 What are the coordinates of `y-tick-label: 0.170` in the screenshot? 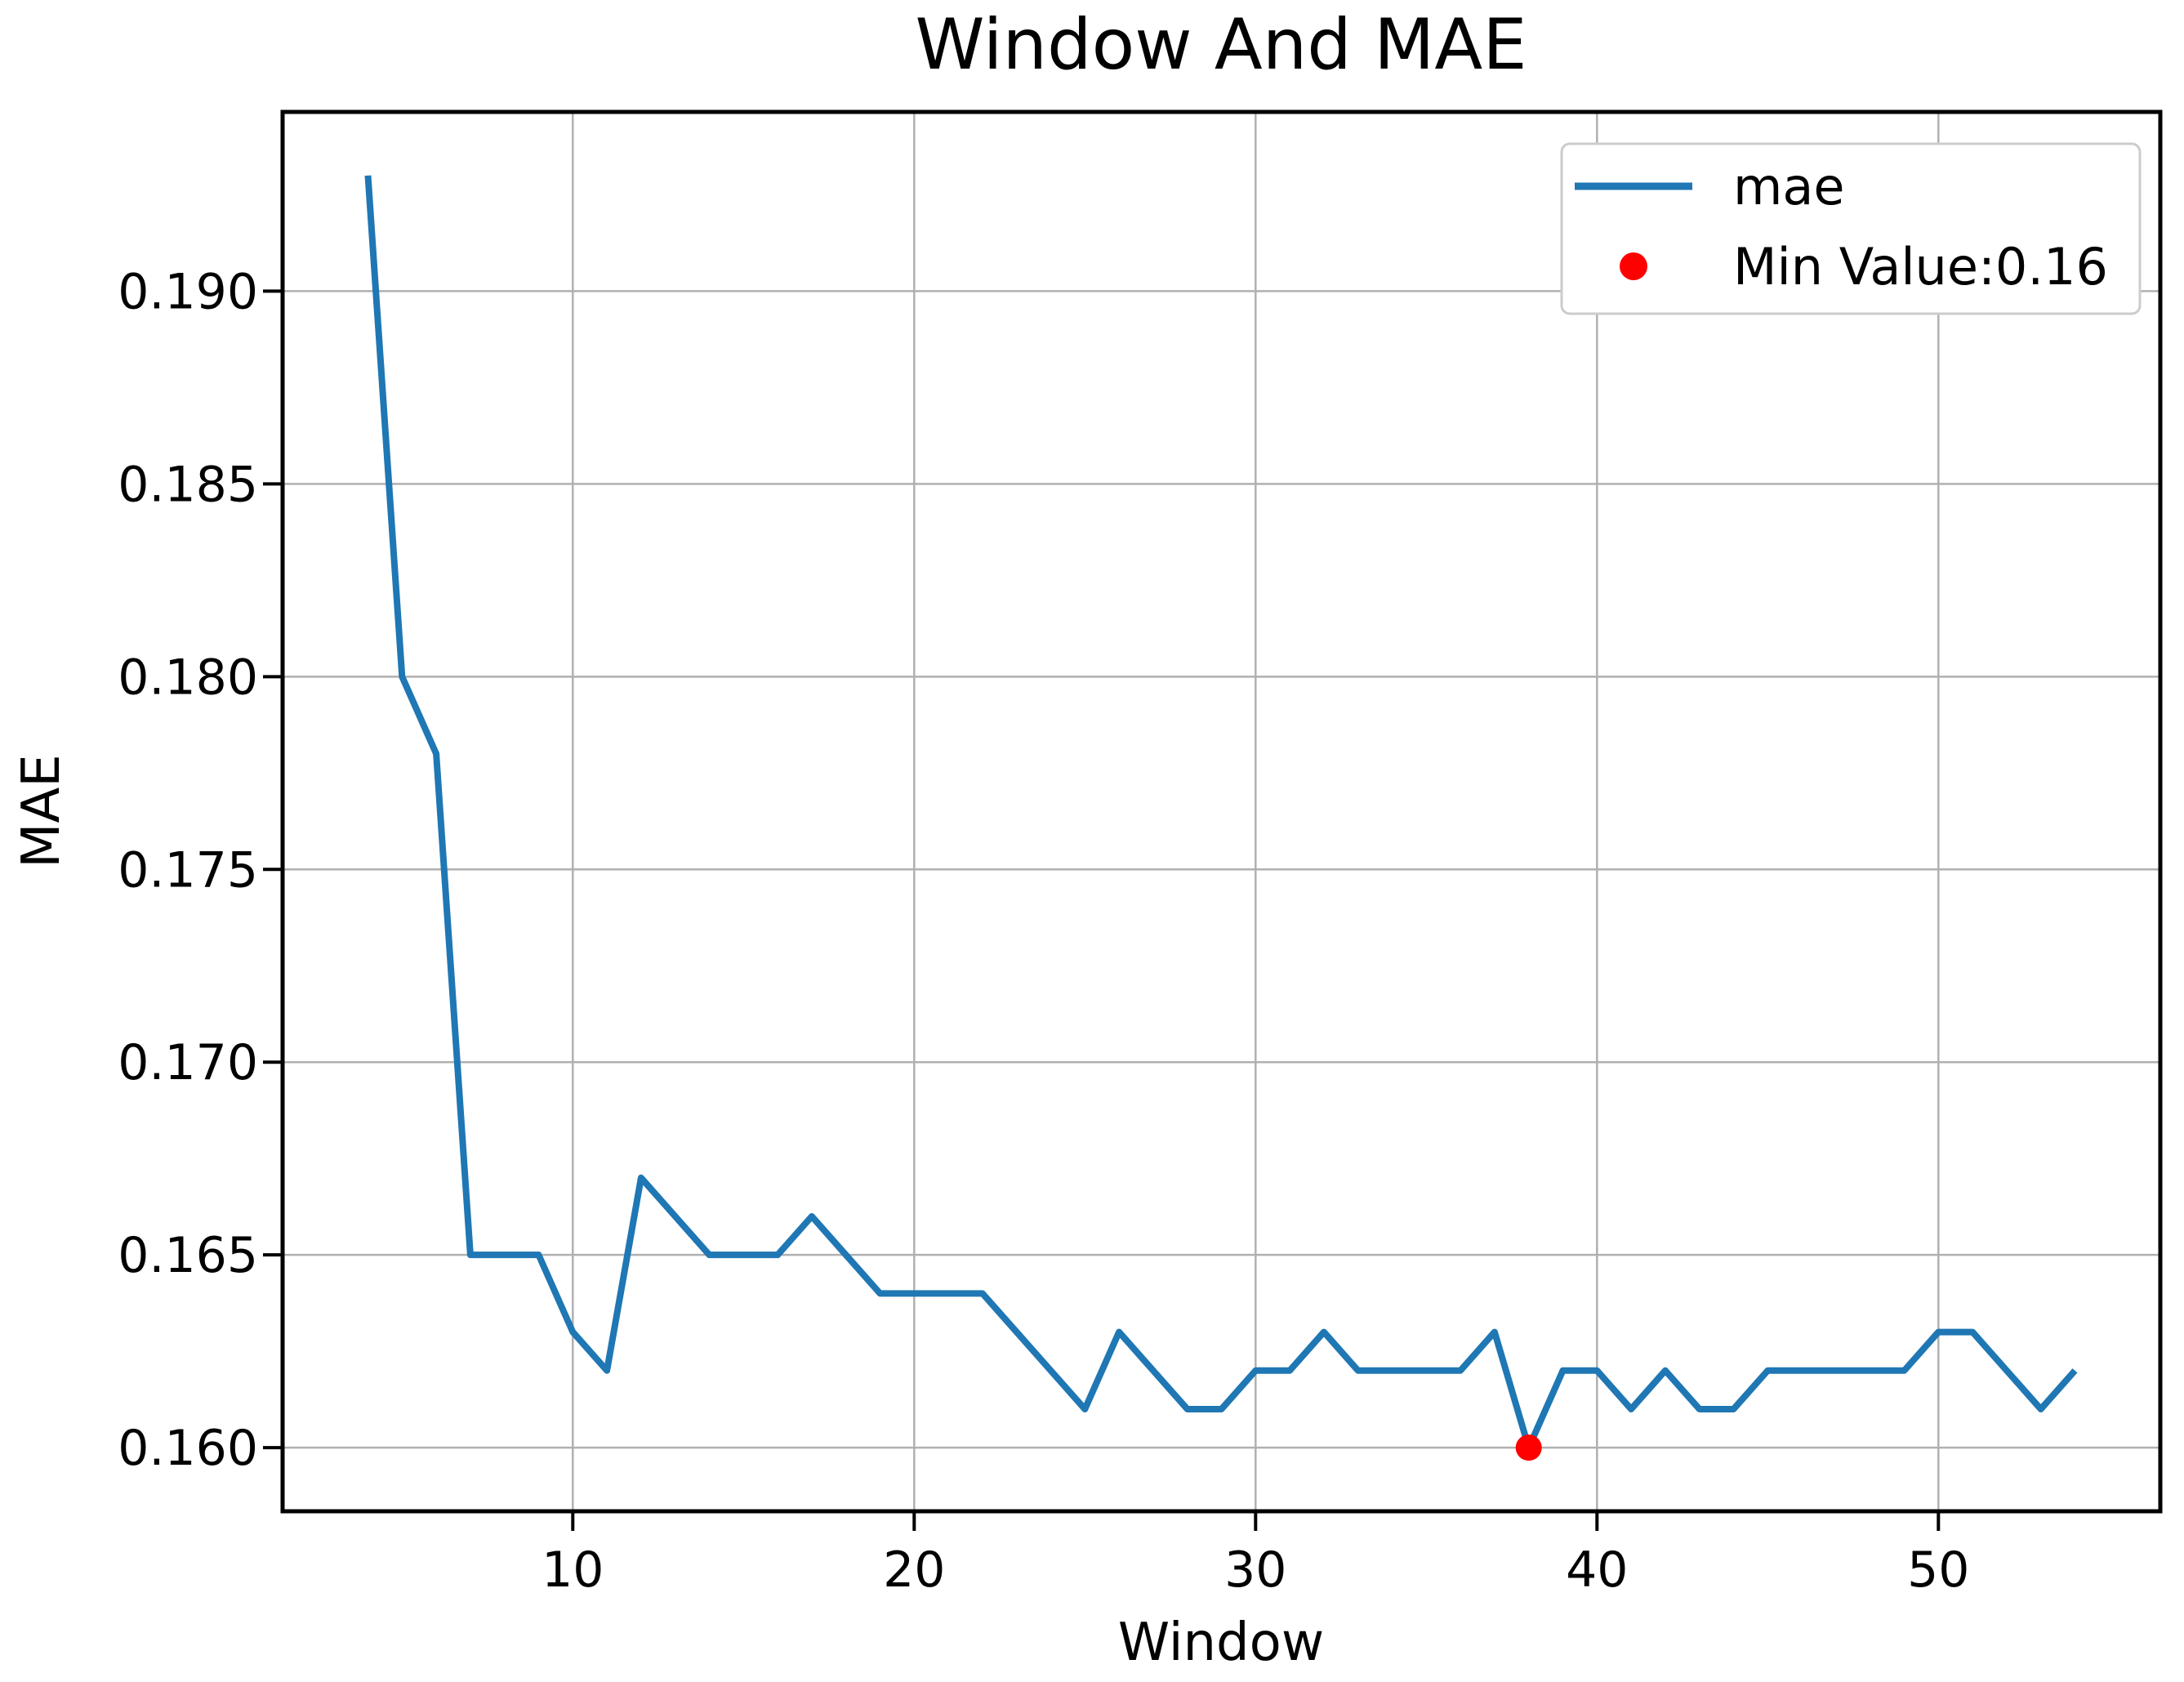 It's located at (188, 1062).